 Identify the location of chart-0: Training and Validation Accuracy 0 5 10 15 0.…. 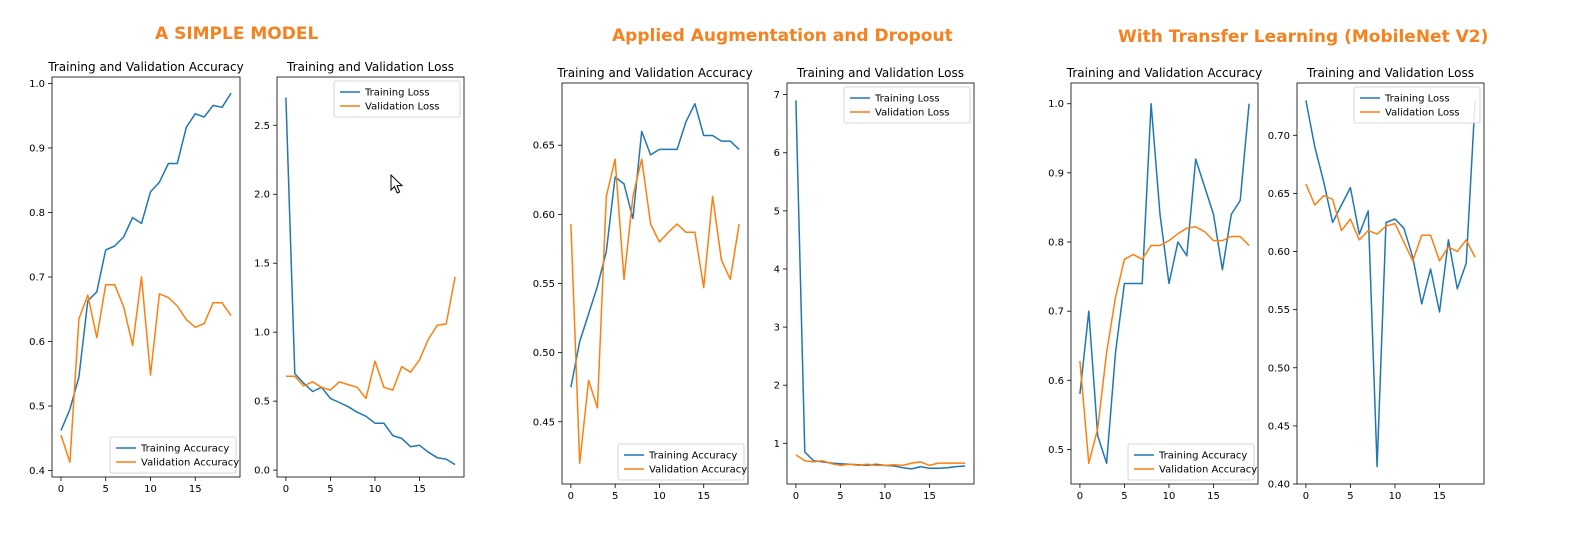
(136, 277).